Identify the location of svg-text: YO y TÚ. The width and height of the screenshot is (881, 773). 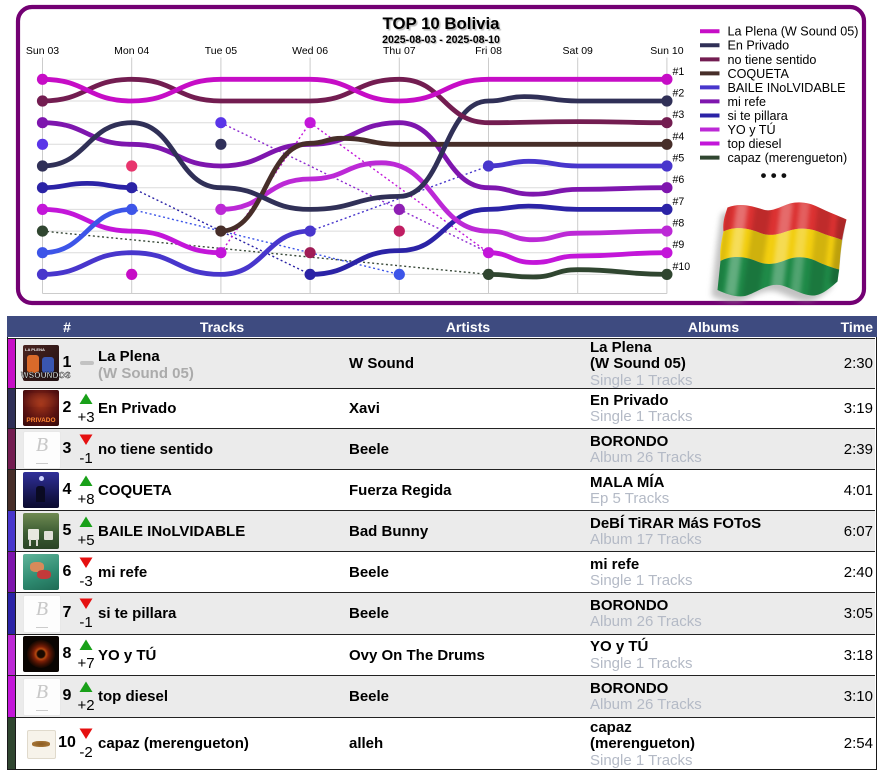
(752, 129).